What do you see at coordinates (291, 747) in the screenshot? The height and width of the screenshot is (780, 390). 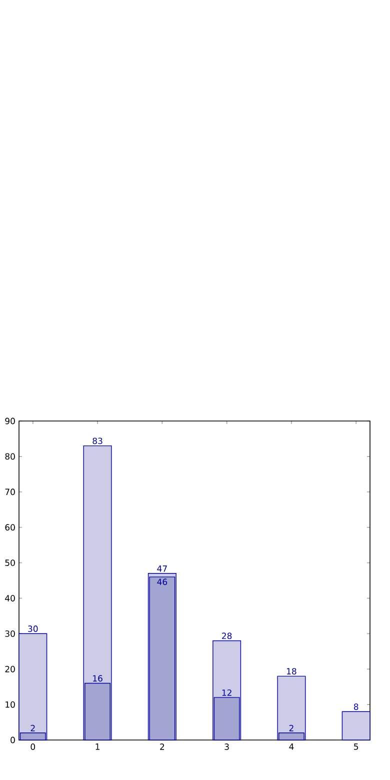 I see `x-tick-label: 4` at bounding box center [291, 747].